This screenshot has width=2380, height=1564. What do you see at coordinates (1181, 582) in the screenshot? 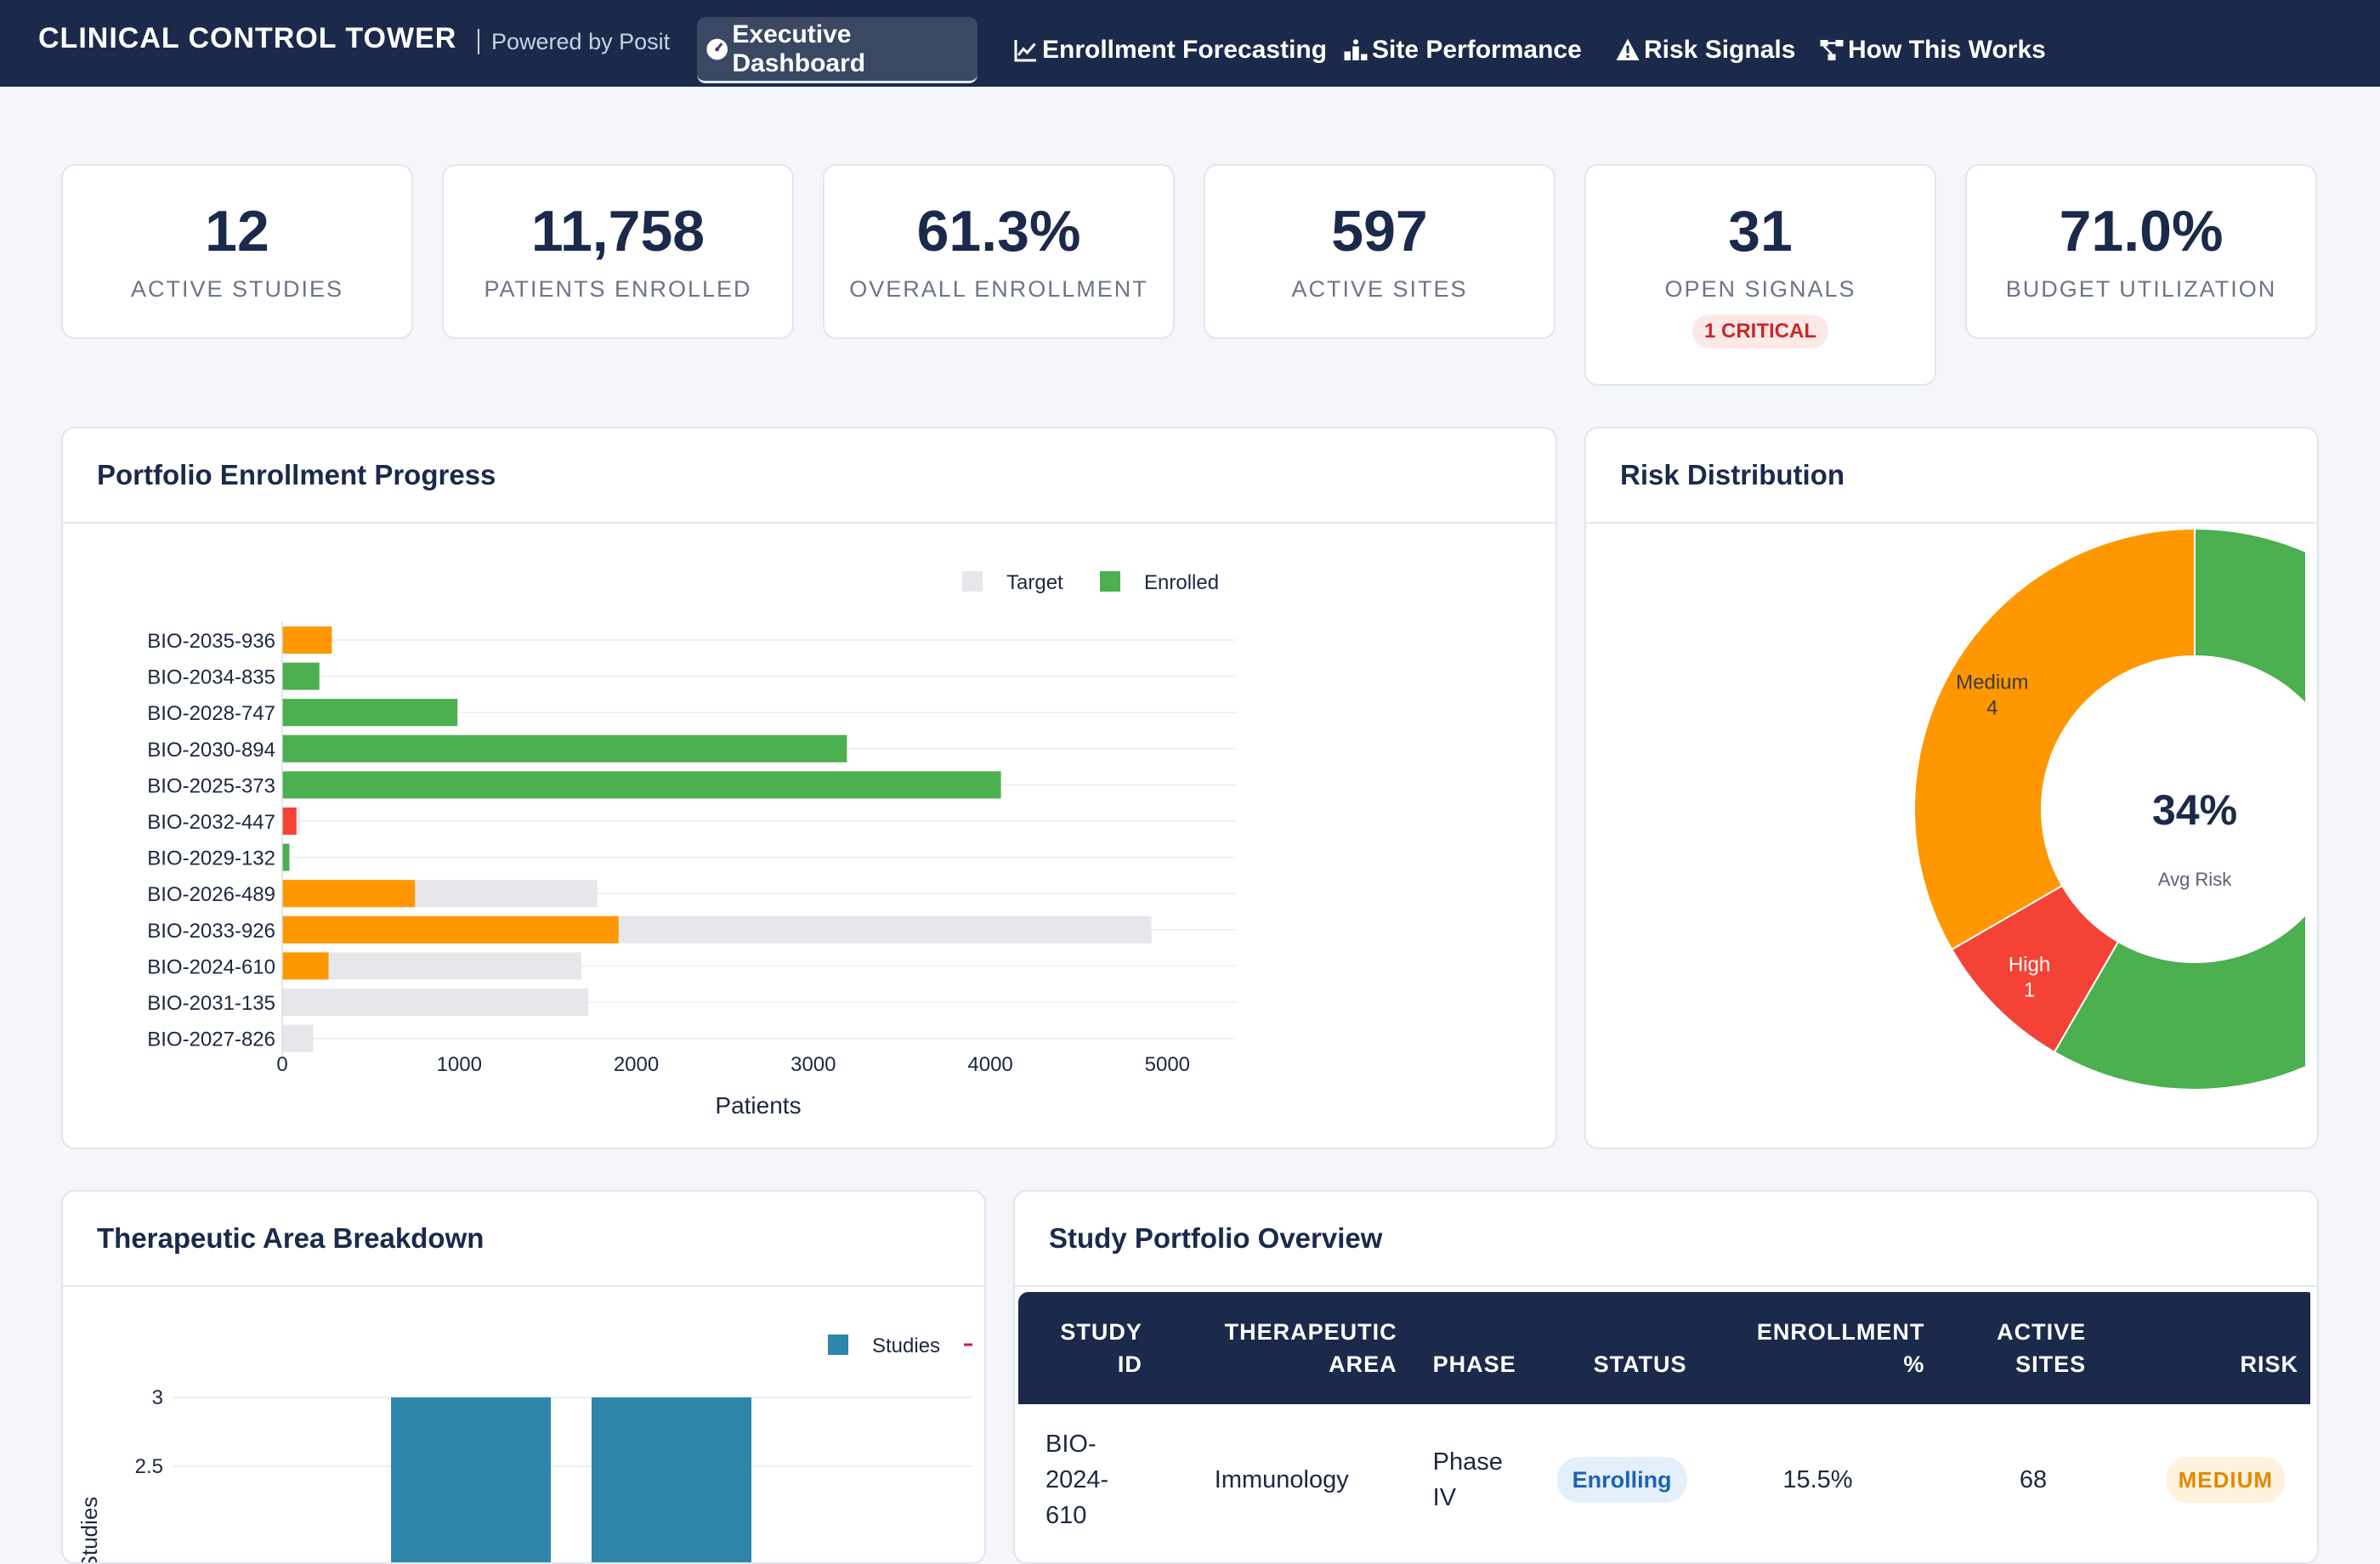
I see `legend-label-enrolled: Enrolled` at bounding box center [1181, 582].